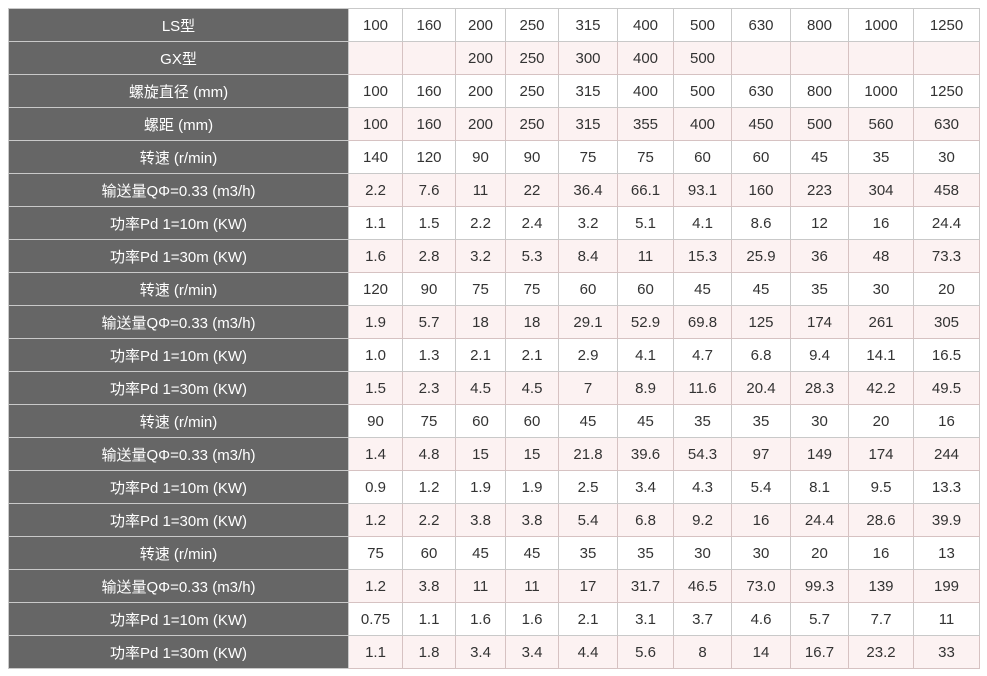 The image size is (987, 676). I want to click on value-cell: 8.1, so click(819, 487).